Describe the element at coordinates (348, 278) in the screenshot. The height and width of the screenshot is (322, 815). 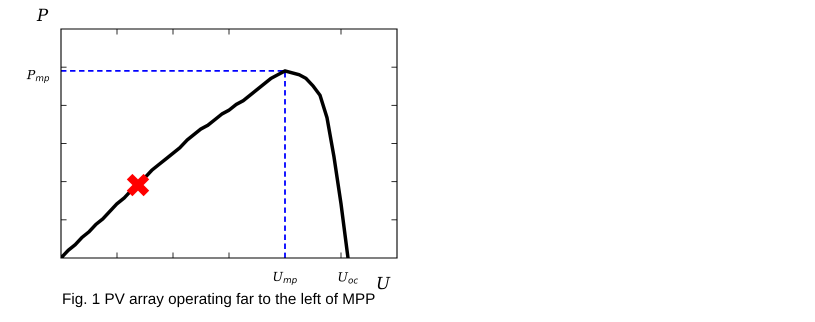
I see `x-tick-label: U$_{oc}$` at that location.